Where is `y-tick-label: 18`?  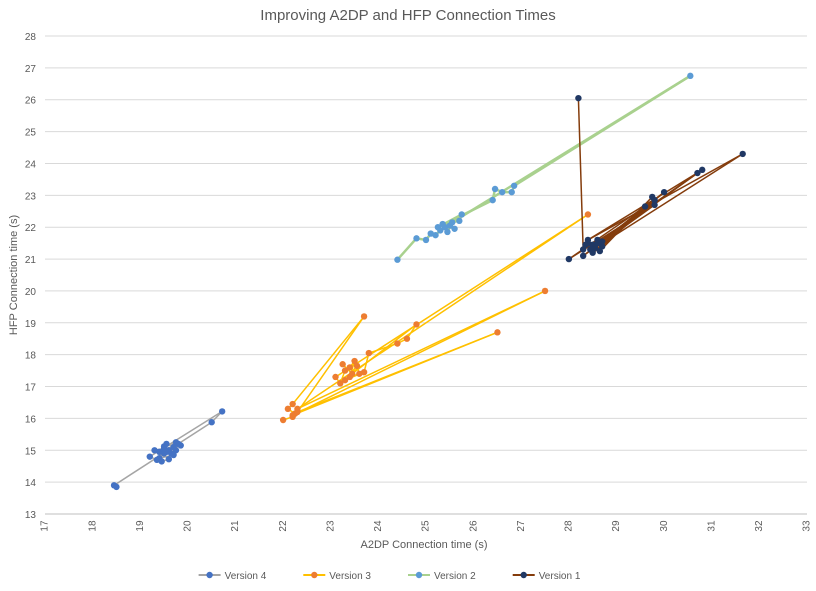 y-tick-label: 18 is located at coordinates (31, 356).